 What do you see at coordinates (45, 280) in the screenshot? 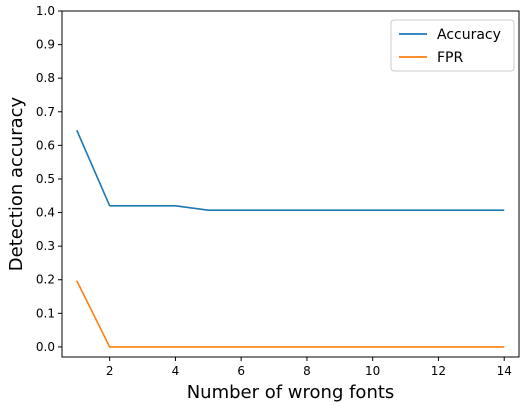
I see `y-tick-label: 0.2` at bounding box center [45, 280].